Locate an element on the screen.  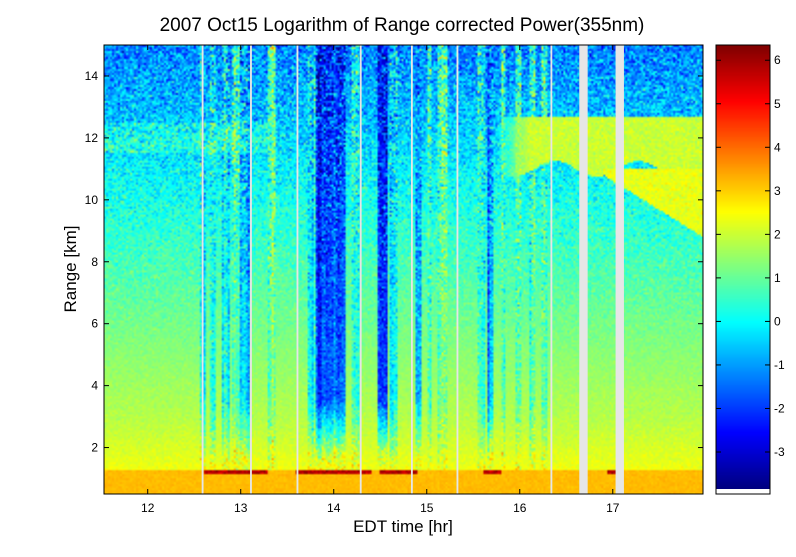
y-tick-label-10: 10 is located at coordinates (92, 200).